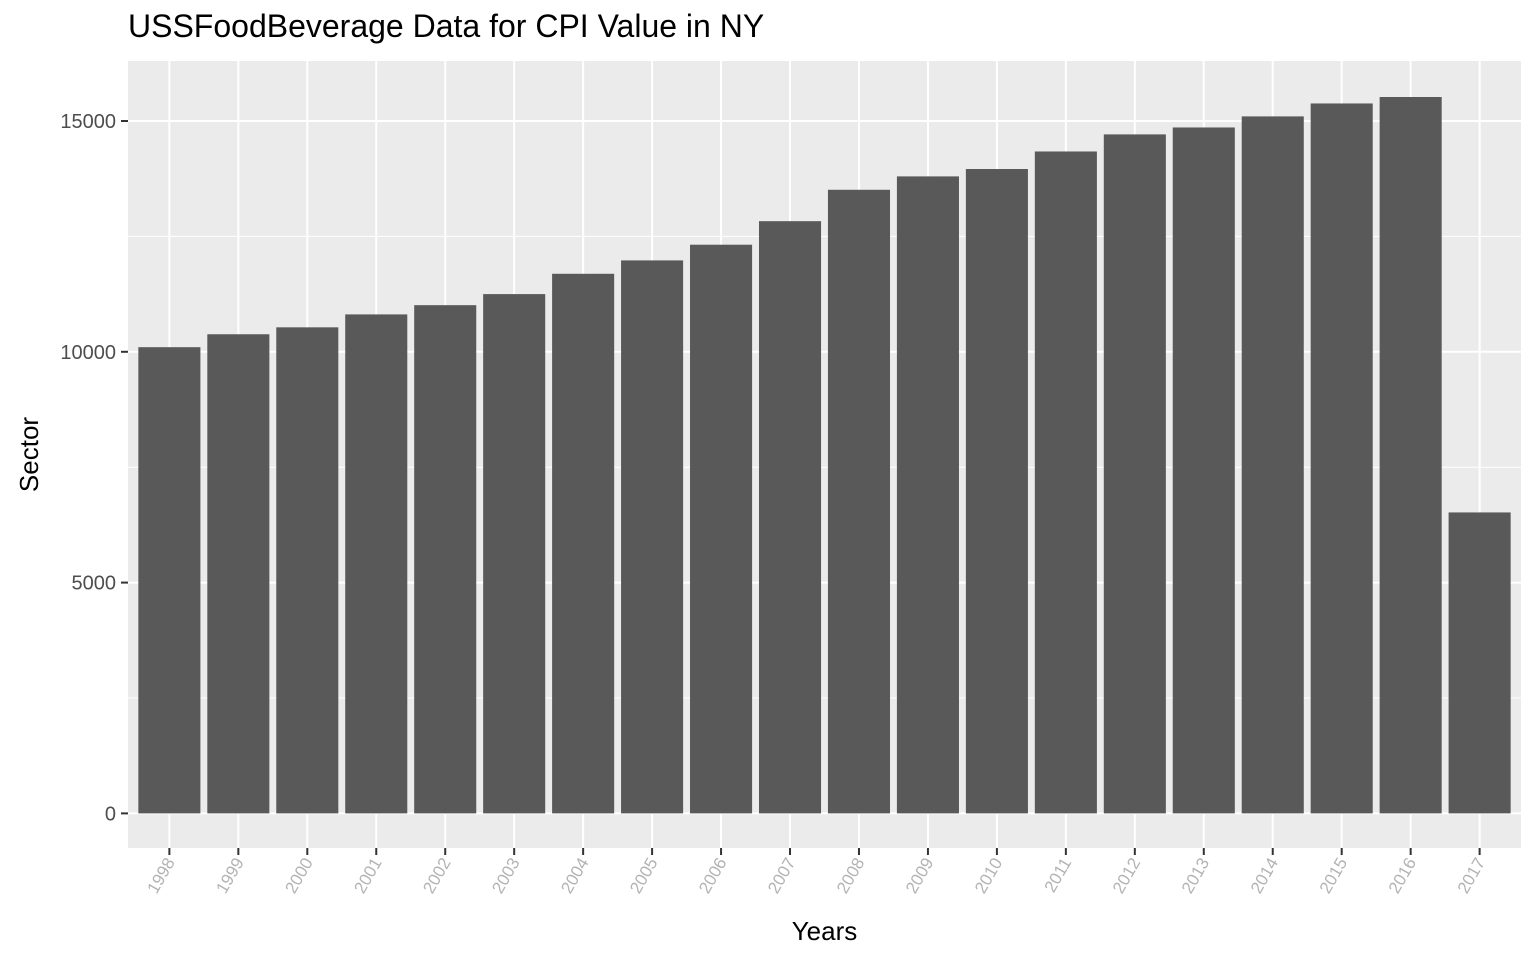 This screenshot has height=960, width=1536. What do you see at coordinates (574, 876) in the screenshot?
I see `x-tick-label: 2004` at bounding box center [574, 876].